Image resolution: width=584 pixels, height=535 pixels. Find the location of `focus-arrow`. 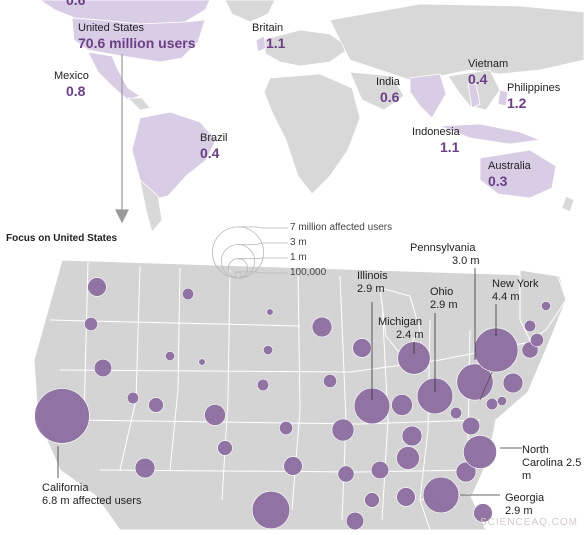

focus-arrow is located at coordinates (122, 139).